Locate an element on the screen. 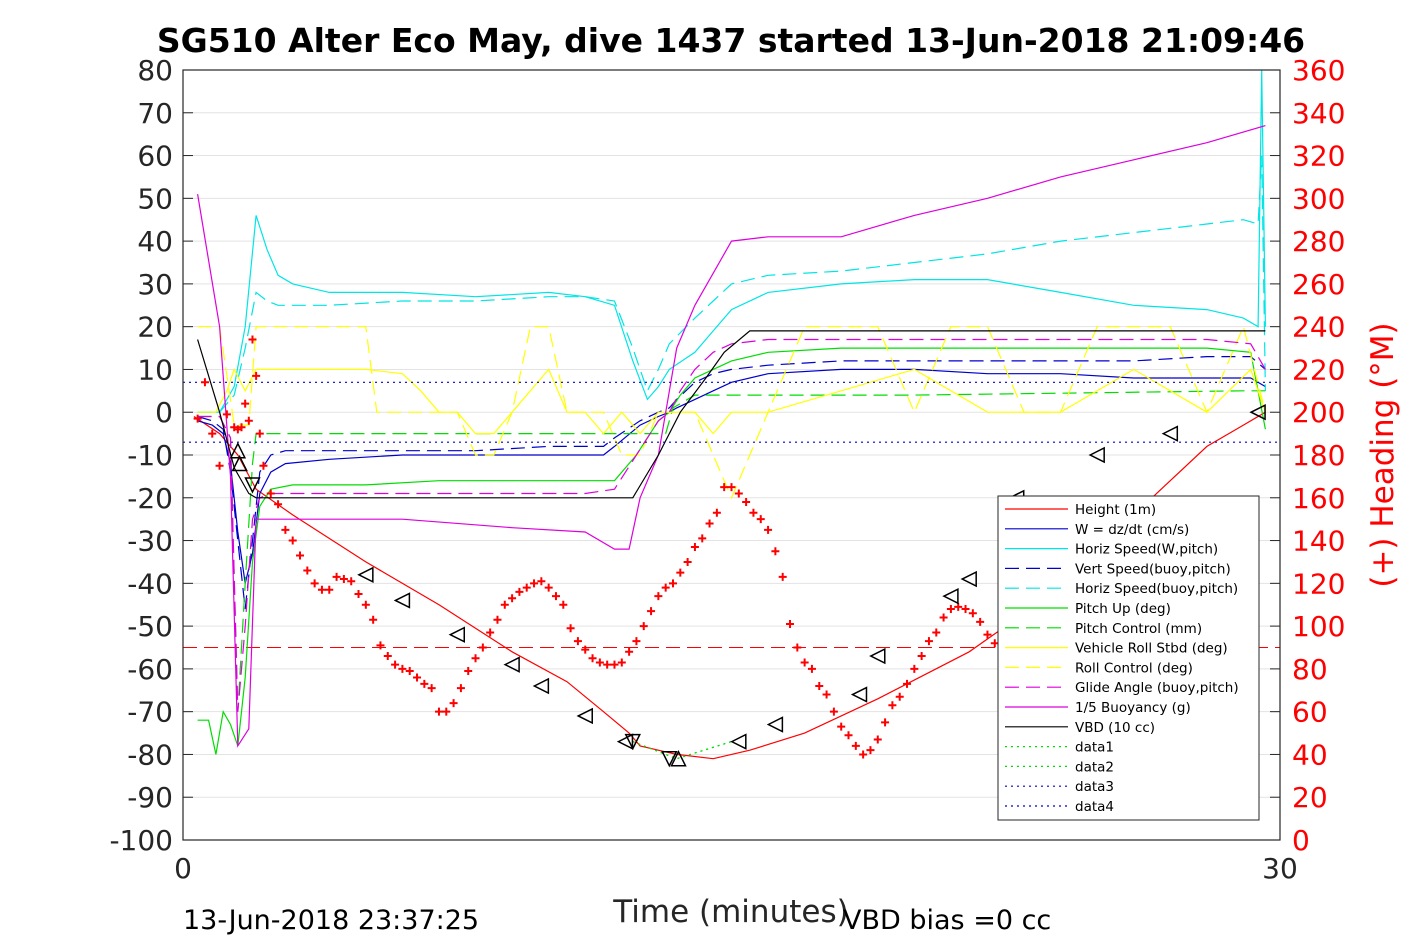 The width and height of the screenshot is (1417, 945). right-tick-label: 200 is located at coordinates (1318, 412).